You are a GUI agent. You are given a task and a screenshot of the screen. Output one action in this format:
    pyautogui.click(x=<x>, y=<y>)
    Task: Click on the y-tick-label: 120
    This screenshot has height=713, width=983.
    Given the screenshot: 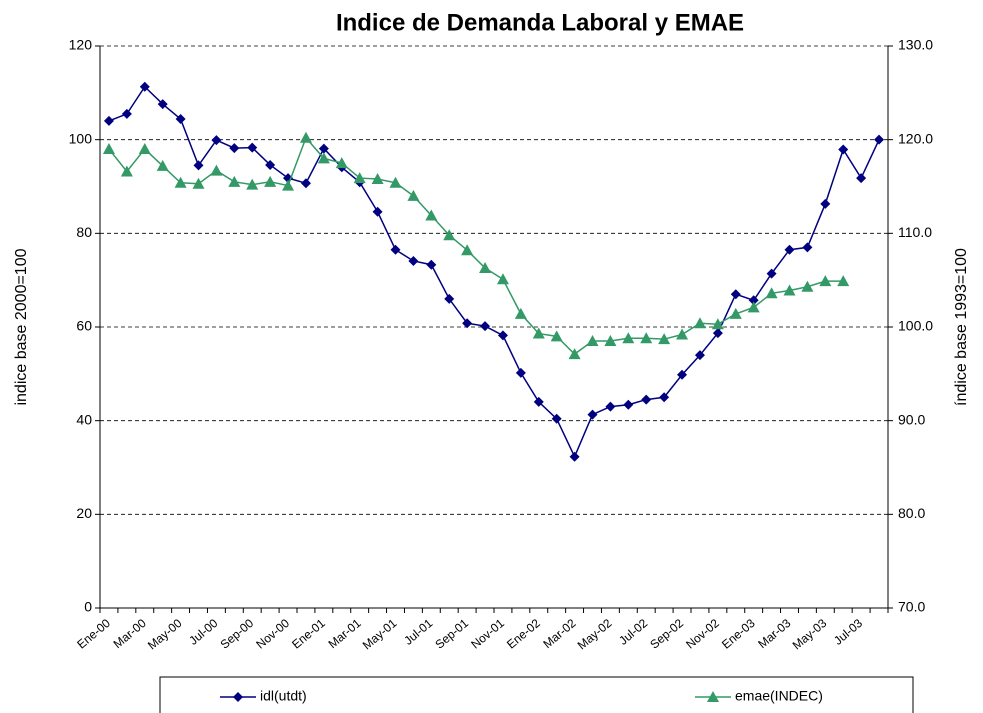 What is the action you would take?
    pyautogui.click(x=81, y=45)
    